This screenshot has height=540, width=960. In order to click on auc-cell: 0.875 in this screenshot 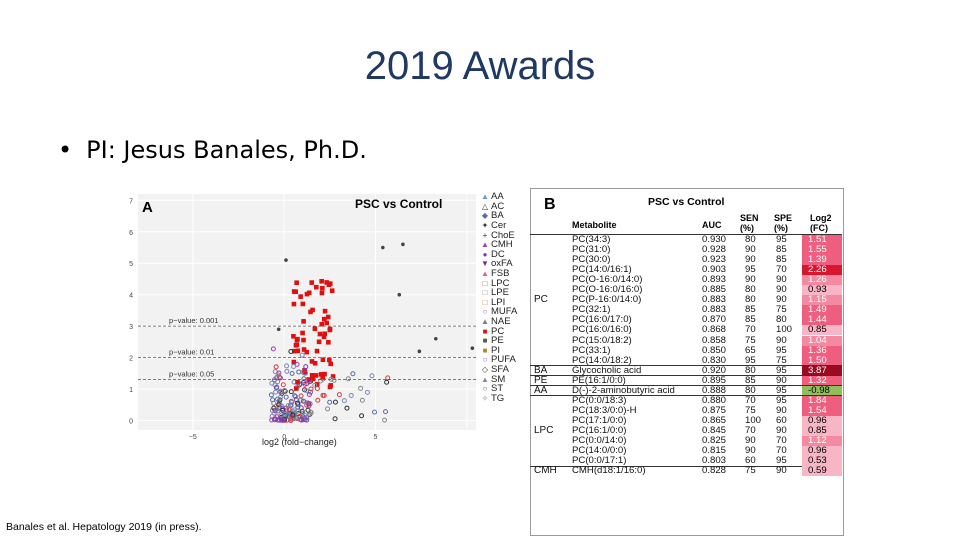, I will do `click(714, 410)`.